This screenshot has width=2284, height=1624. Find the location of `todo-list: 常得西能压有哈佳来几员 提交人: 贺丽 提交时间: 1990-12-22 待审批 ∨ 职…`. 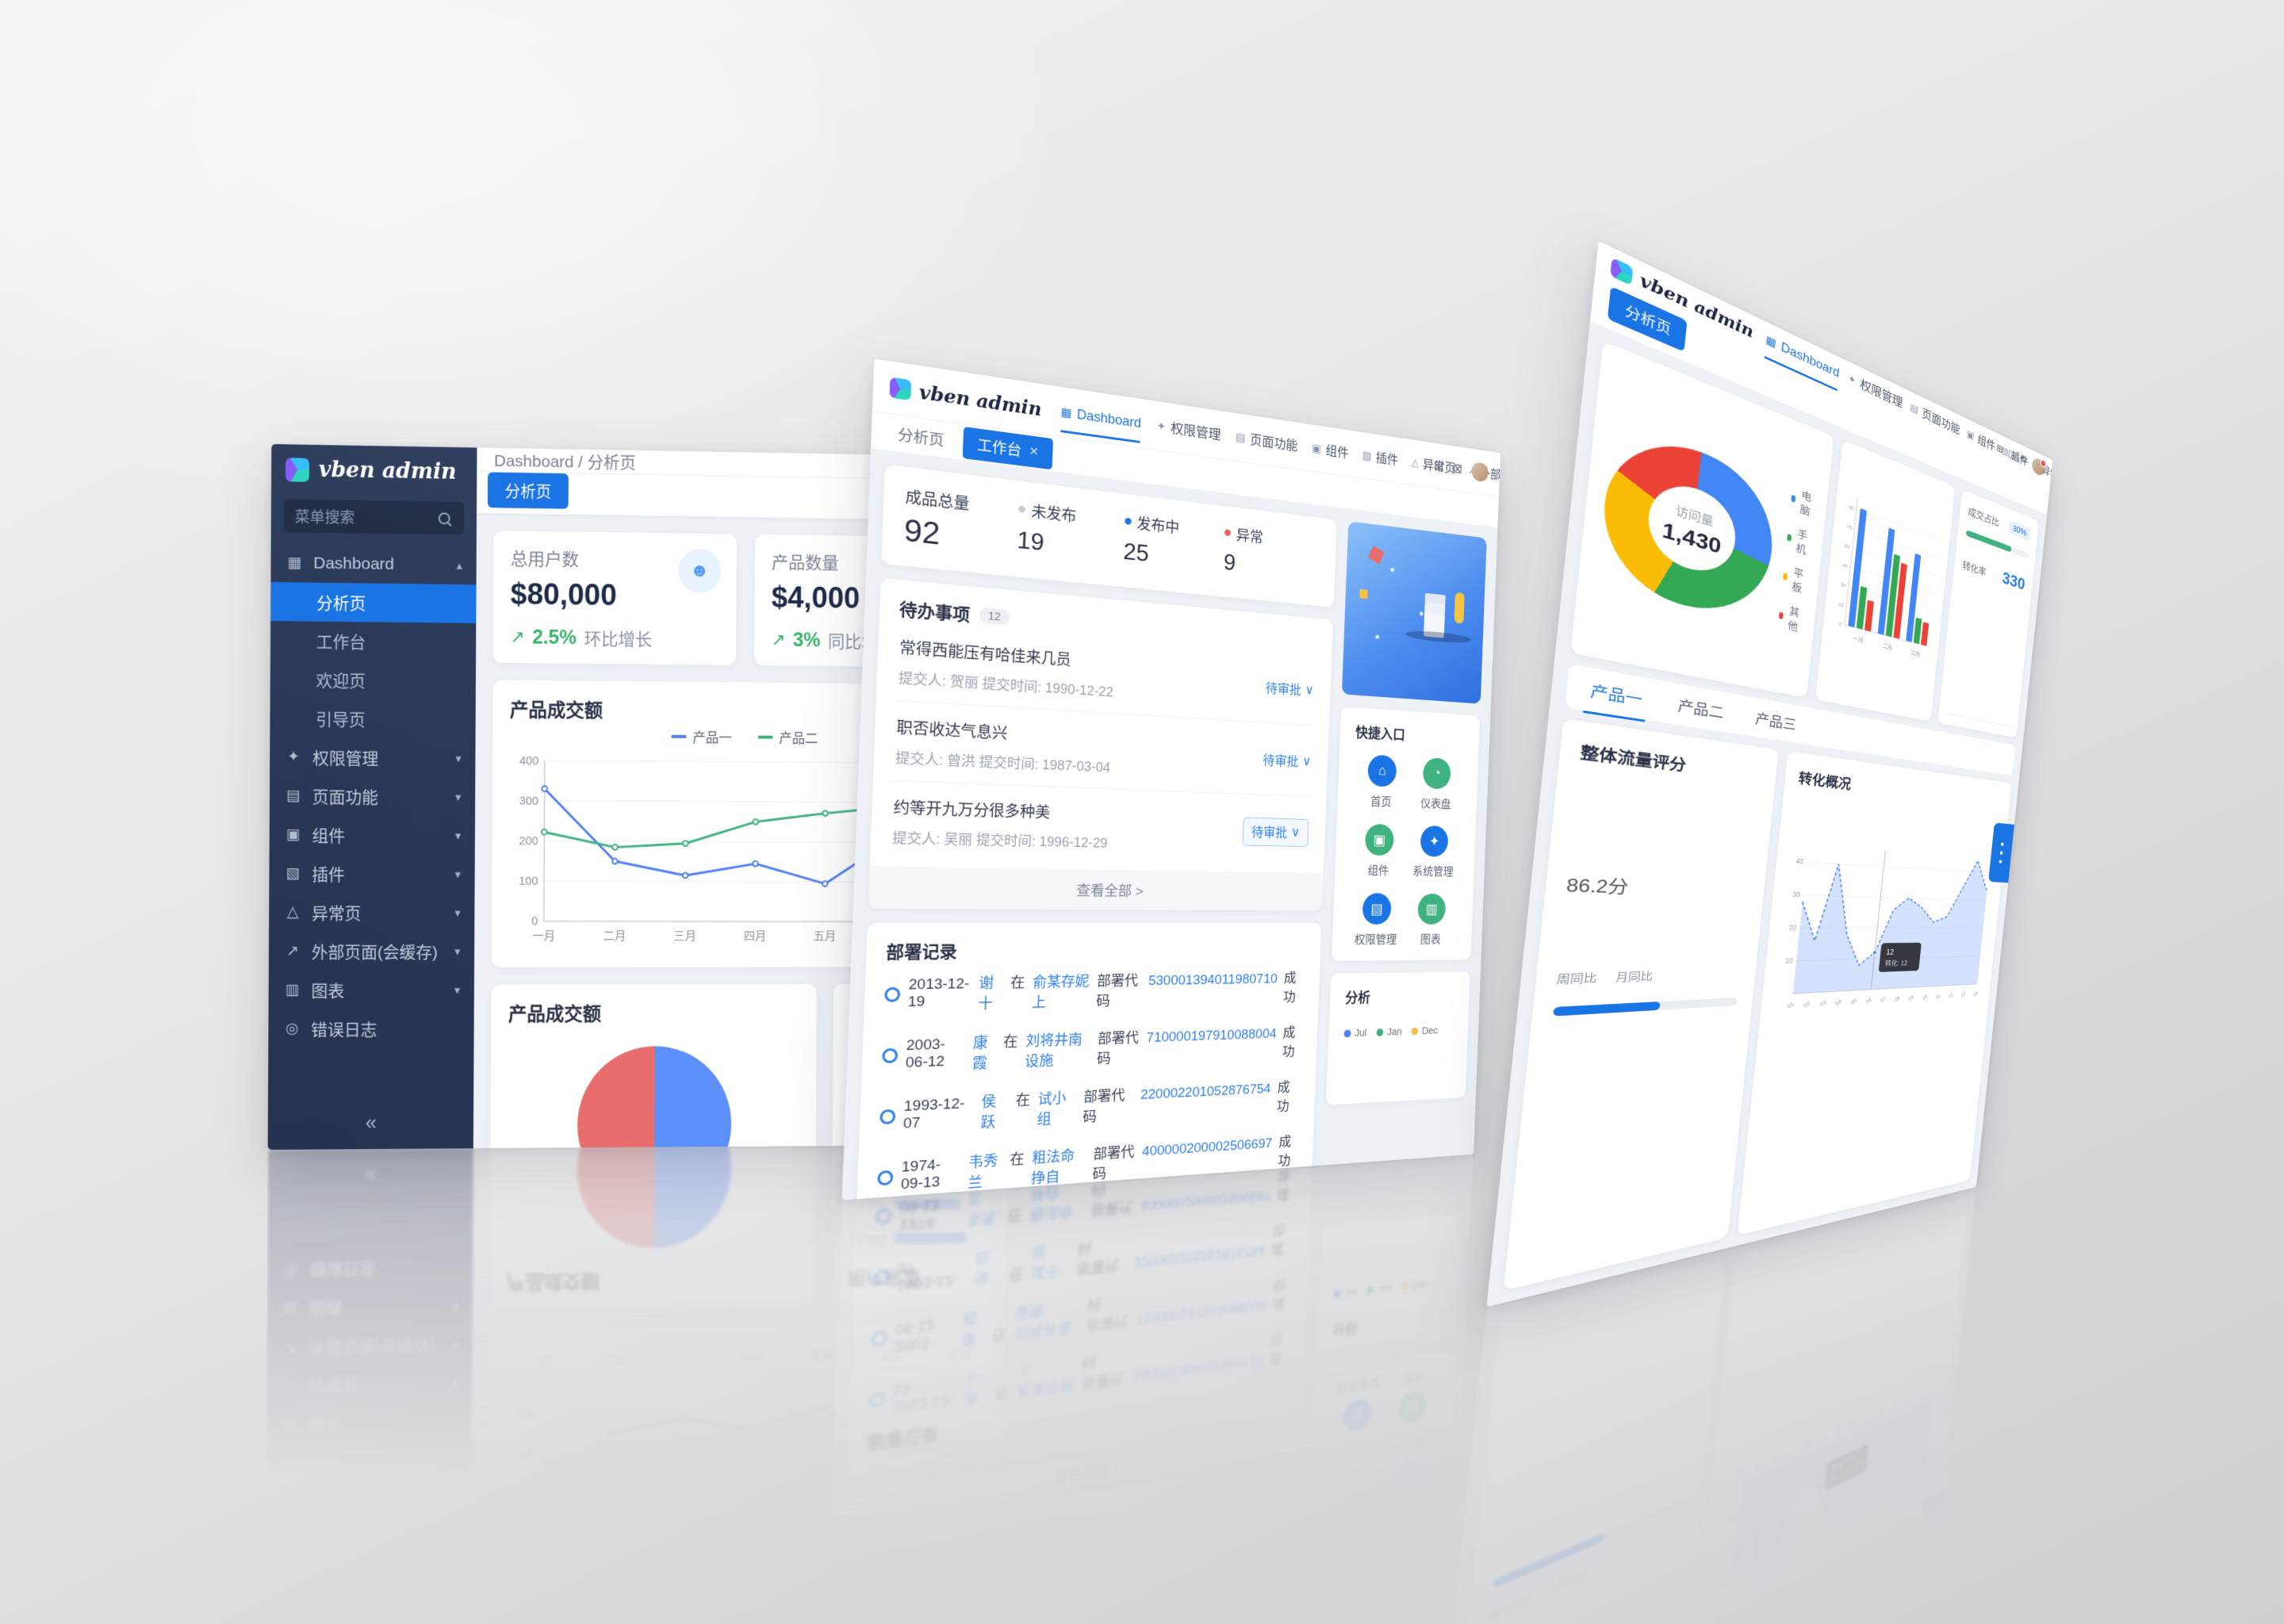

todo-list: 常得西能压有哈佳来几员 提交人: 贺丽 提交时间: 1990-12-22 待审批 ∨ 职… is located at coordinates (1103, 744).